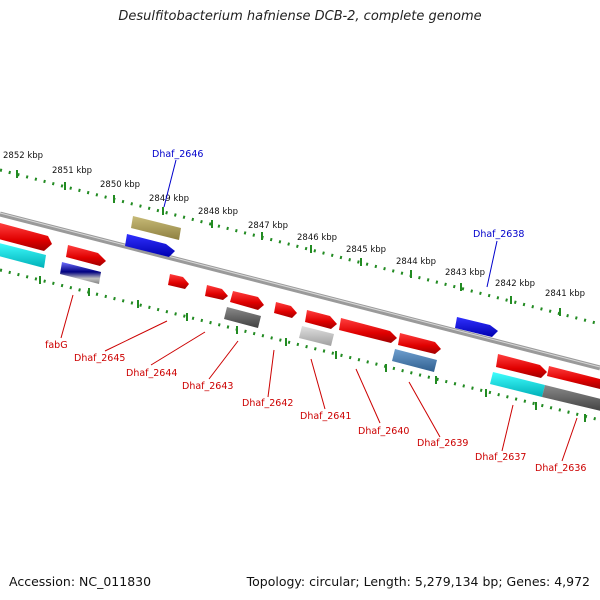 The width and height of the screenshot is (600, 600). What do you see at coordinates (56, 345) in the screenshot?
I see `gene-label: fabG` at bounding box center [56, 345].